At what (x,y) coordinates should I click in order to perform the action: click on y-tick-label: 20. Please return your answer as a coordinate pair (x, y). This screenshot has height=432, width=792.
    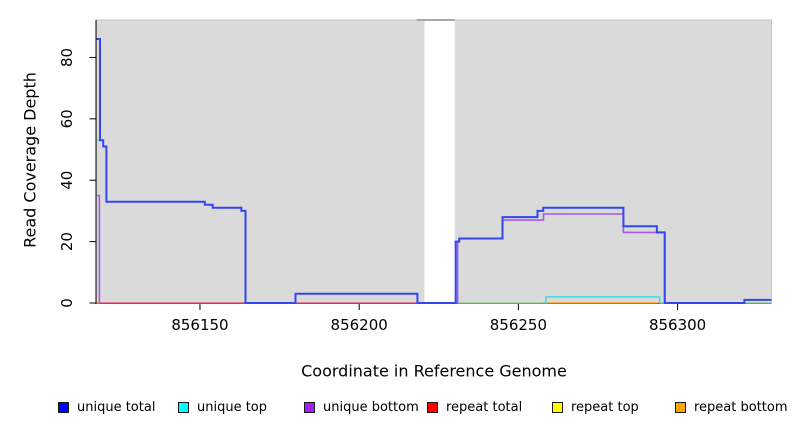
    Looking at the image, I should click on (67, 241).